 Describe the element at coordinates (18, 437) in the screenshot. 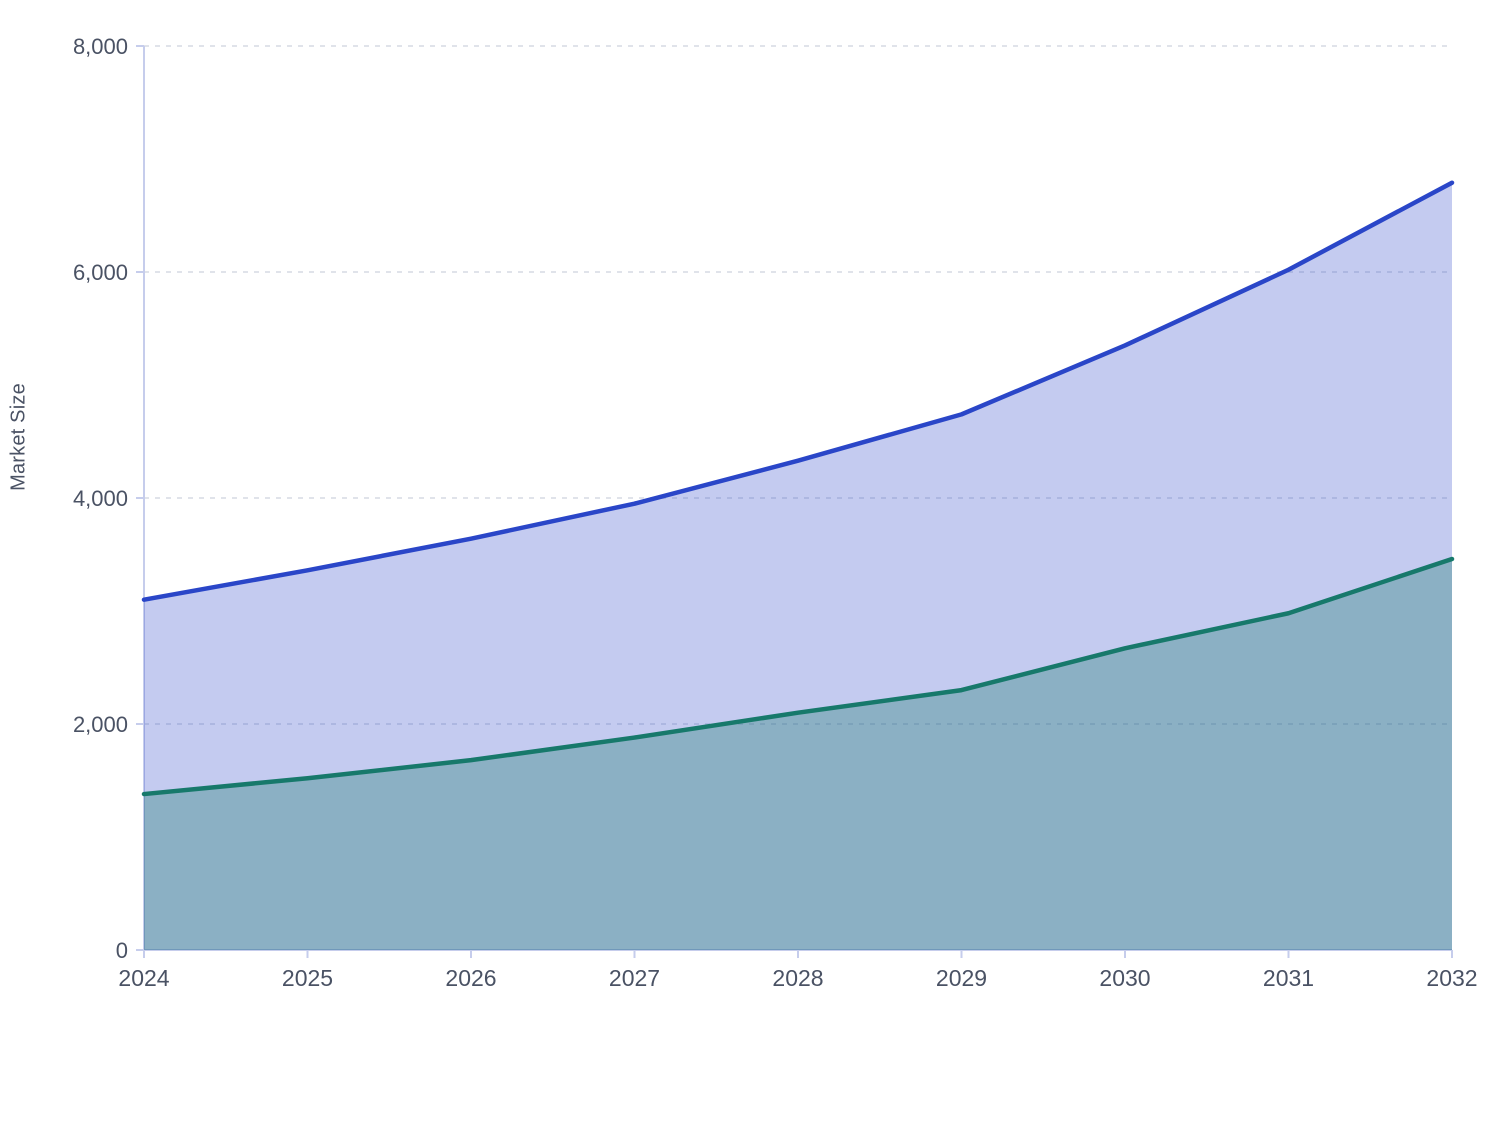

I see `y-axis-title: Market Size` at that location.